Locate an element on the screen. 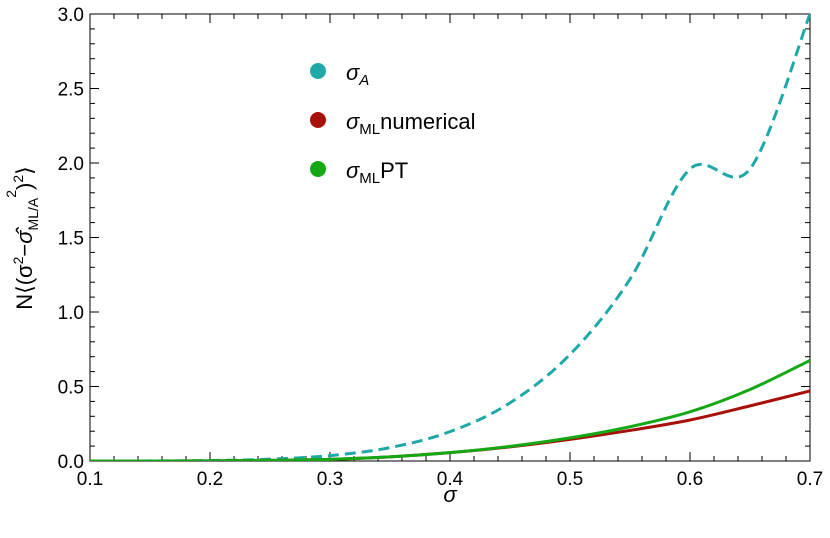 This screenshot has width=830, height=538. y-tick-label: 3.0 is located at coordinates (71, 15).